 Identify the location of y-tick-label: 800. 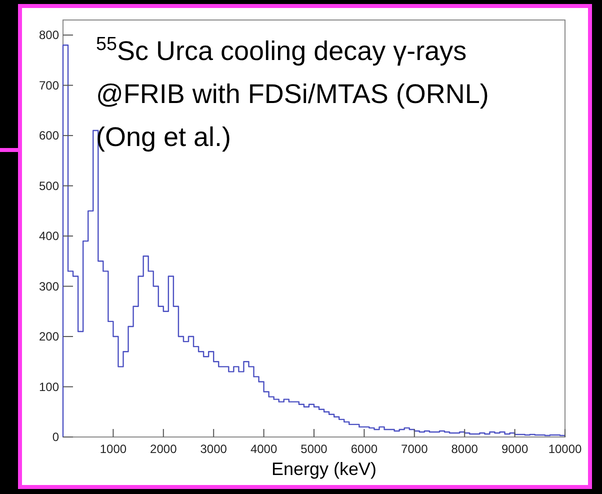
(49, 35).